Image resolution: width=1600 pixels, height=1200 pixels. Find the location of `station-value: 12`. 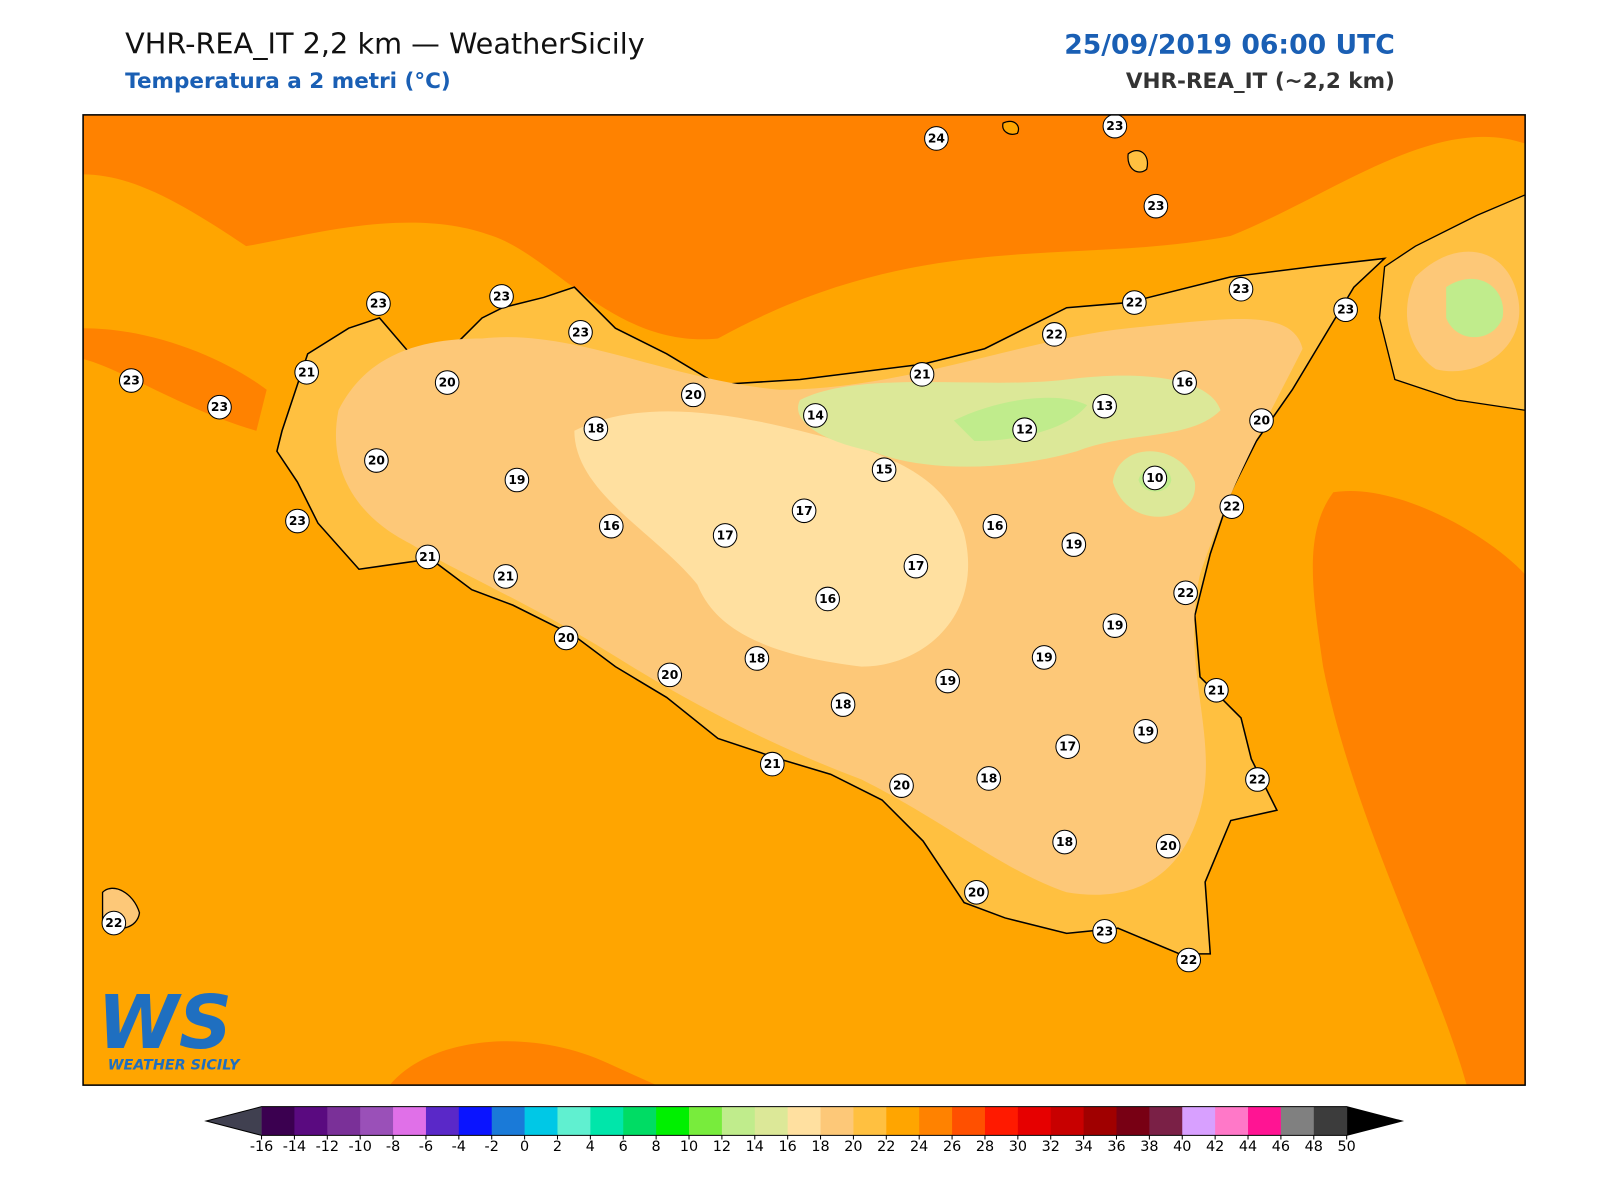

station-value: 12 is located at coordinates (1024, 430).